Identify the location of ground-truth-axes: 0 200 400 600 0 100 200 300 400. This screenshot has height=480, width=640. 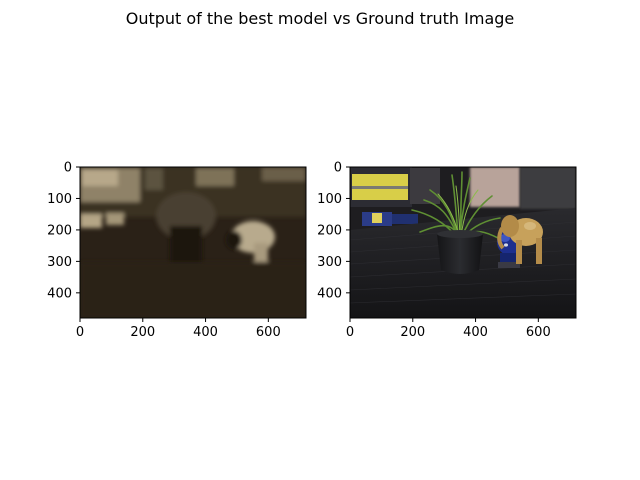
(434, 251).